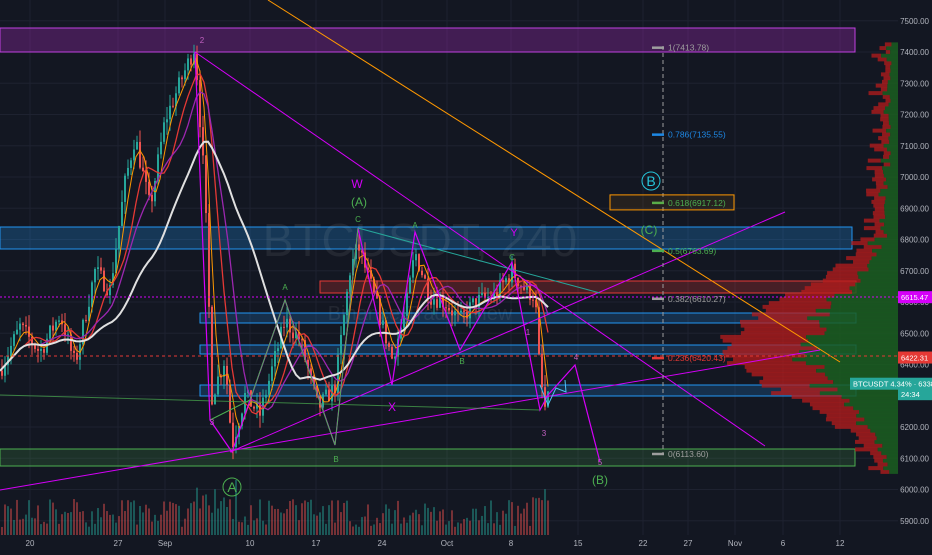 The width and height of the screenshot is (932, 555). What do you see at coordinates (426, 238) in the screenshot?
I see `blue-zone-upper` at bounding box center [426, 238].